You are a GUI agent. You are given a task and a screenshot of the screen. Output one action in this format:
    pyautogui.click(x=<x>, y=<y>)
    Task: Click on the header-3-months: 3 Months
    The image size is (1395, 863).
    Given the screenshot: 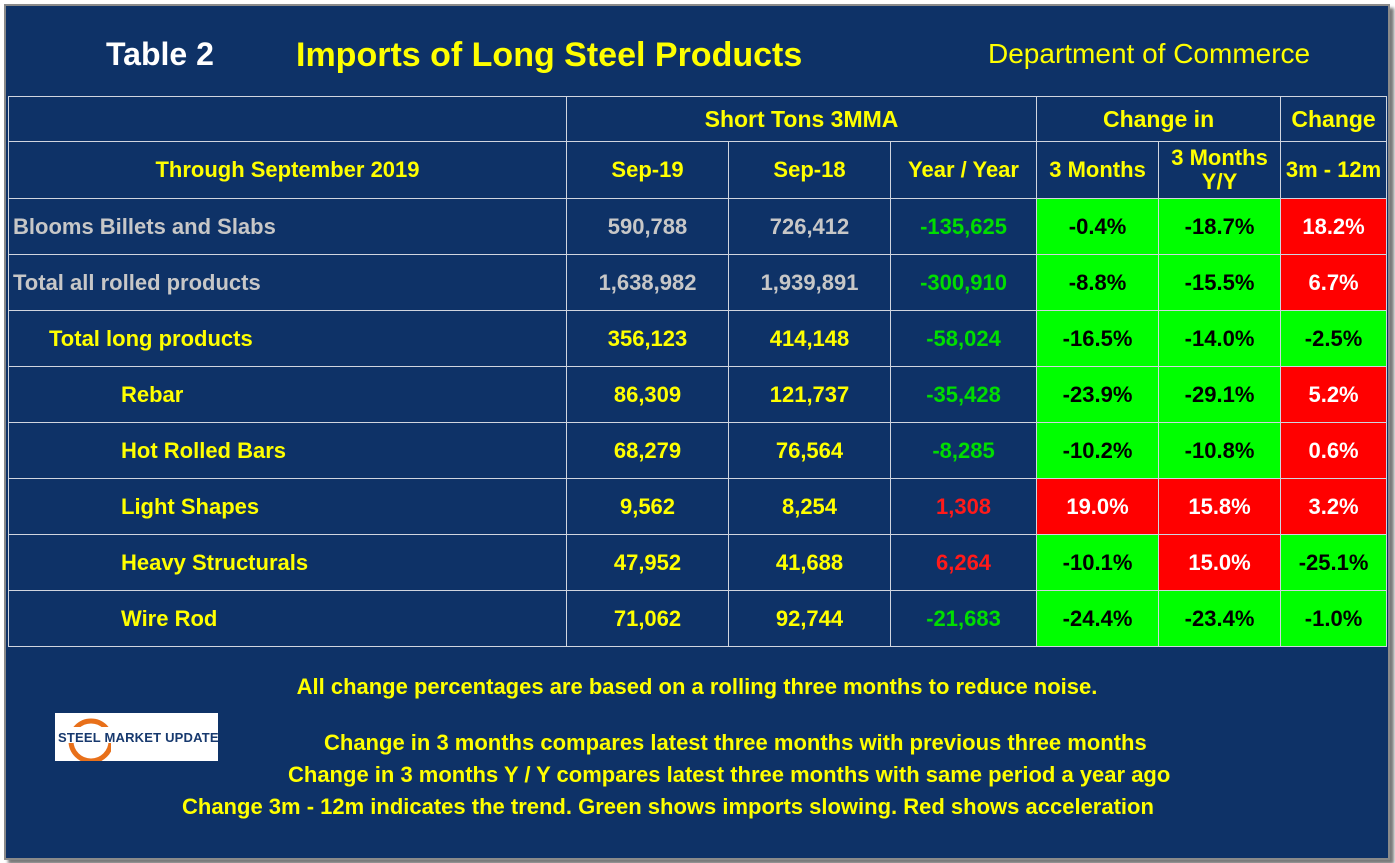 What is the action you would take?
    pyautogui.click(x=1098, y=170)
    